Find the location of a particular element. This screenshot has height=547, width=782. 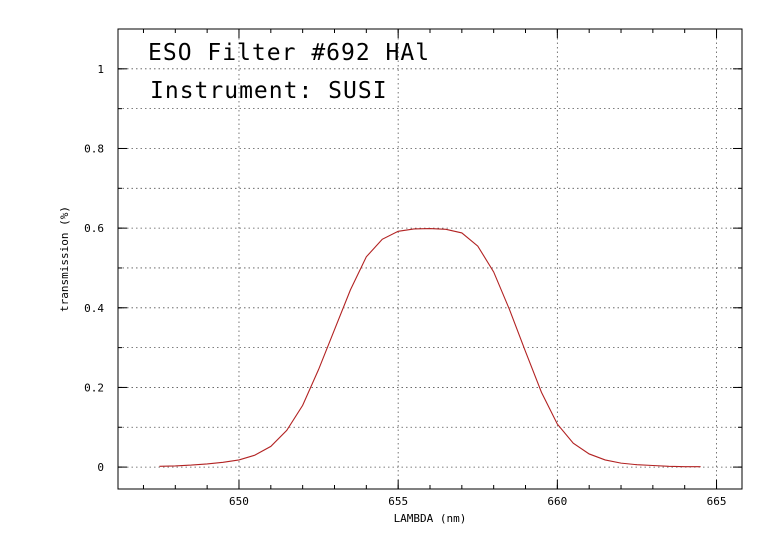

y-tick-label: 1 is located at coordinates (100, 69).